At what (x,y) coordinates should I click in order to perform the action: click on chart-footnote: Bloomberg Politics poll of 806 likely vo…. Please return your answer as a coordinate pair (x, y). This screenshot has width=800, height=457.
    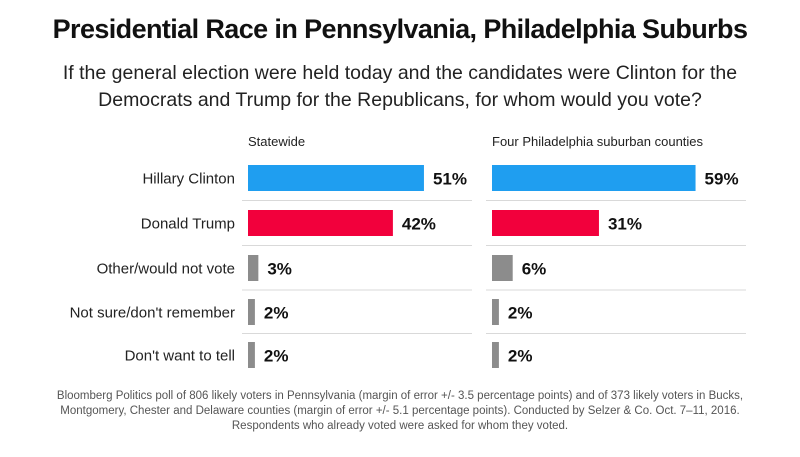
    Looking at the image, I should click on (400, 411).